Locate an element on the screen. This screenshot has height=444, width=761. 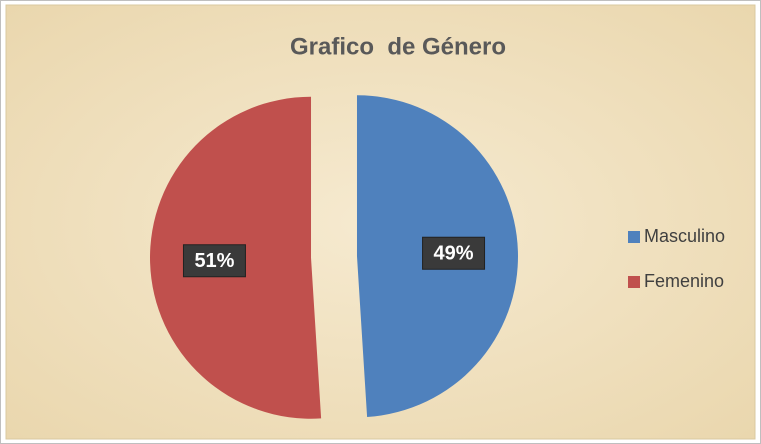
data-label: 51% is located at coordinates (214, 261).